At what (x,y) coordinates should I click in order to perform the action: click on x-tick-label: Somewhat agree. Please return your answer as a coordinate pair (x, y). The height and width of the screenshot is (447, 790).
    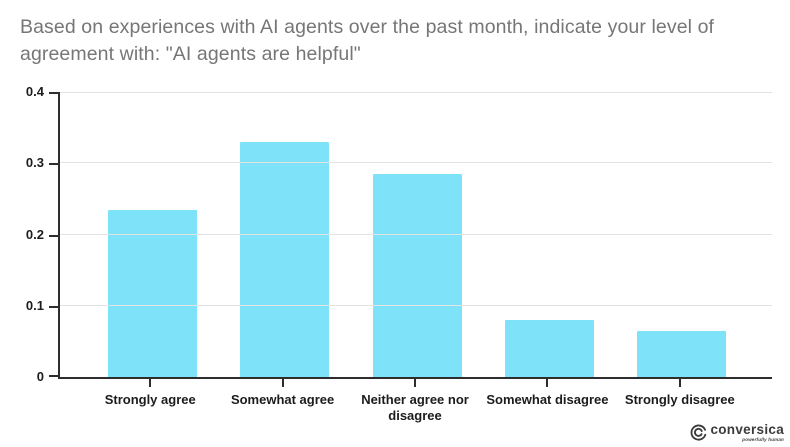
    Looking at the image, I should click on (282, 393).